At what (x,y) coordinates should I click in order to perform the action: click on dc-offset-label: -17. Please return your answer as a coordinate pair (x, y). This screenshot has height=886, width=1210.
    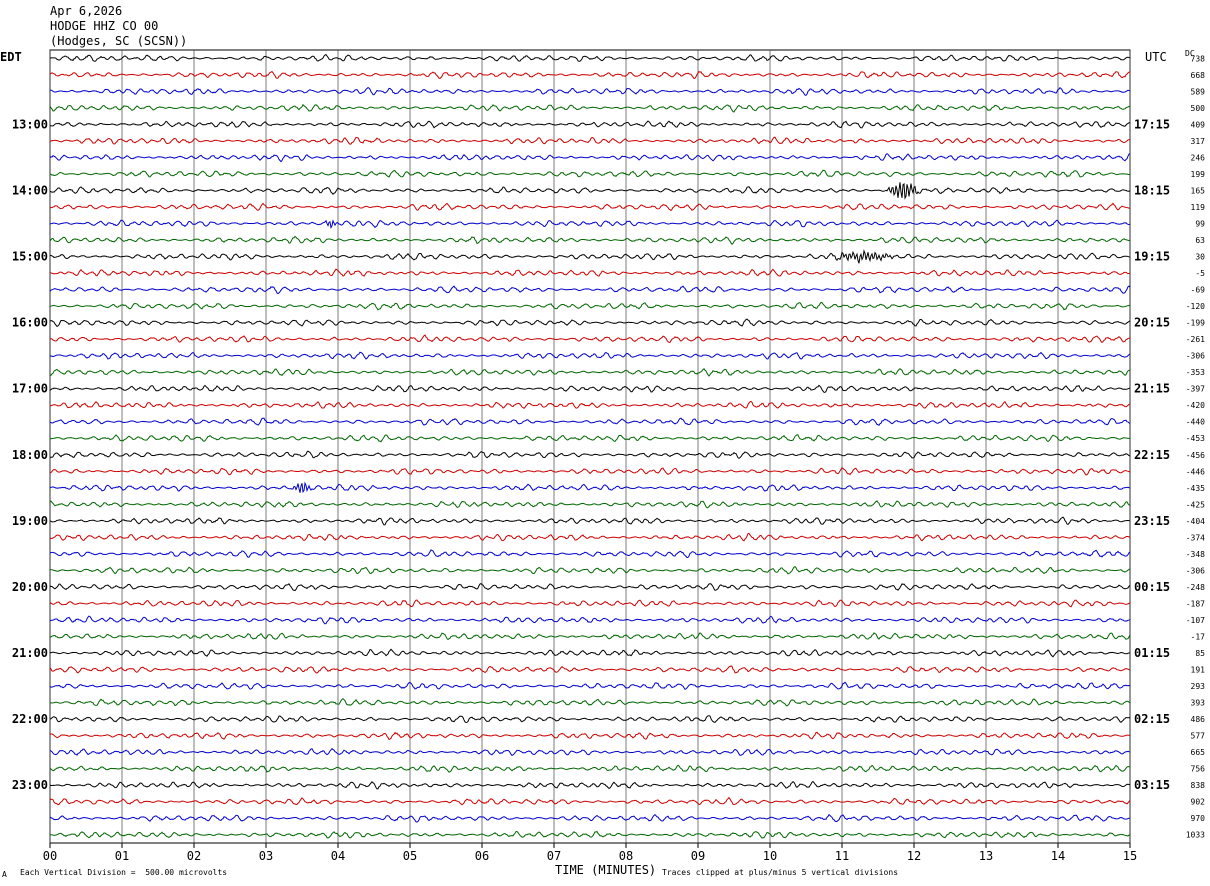
    Looking at the image, I should click on (1198, 636).